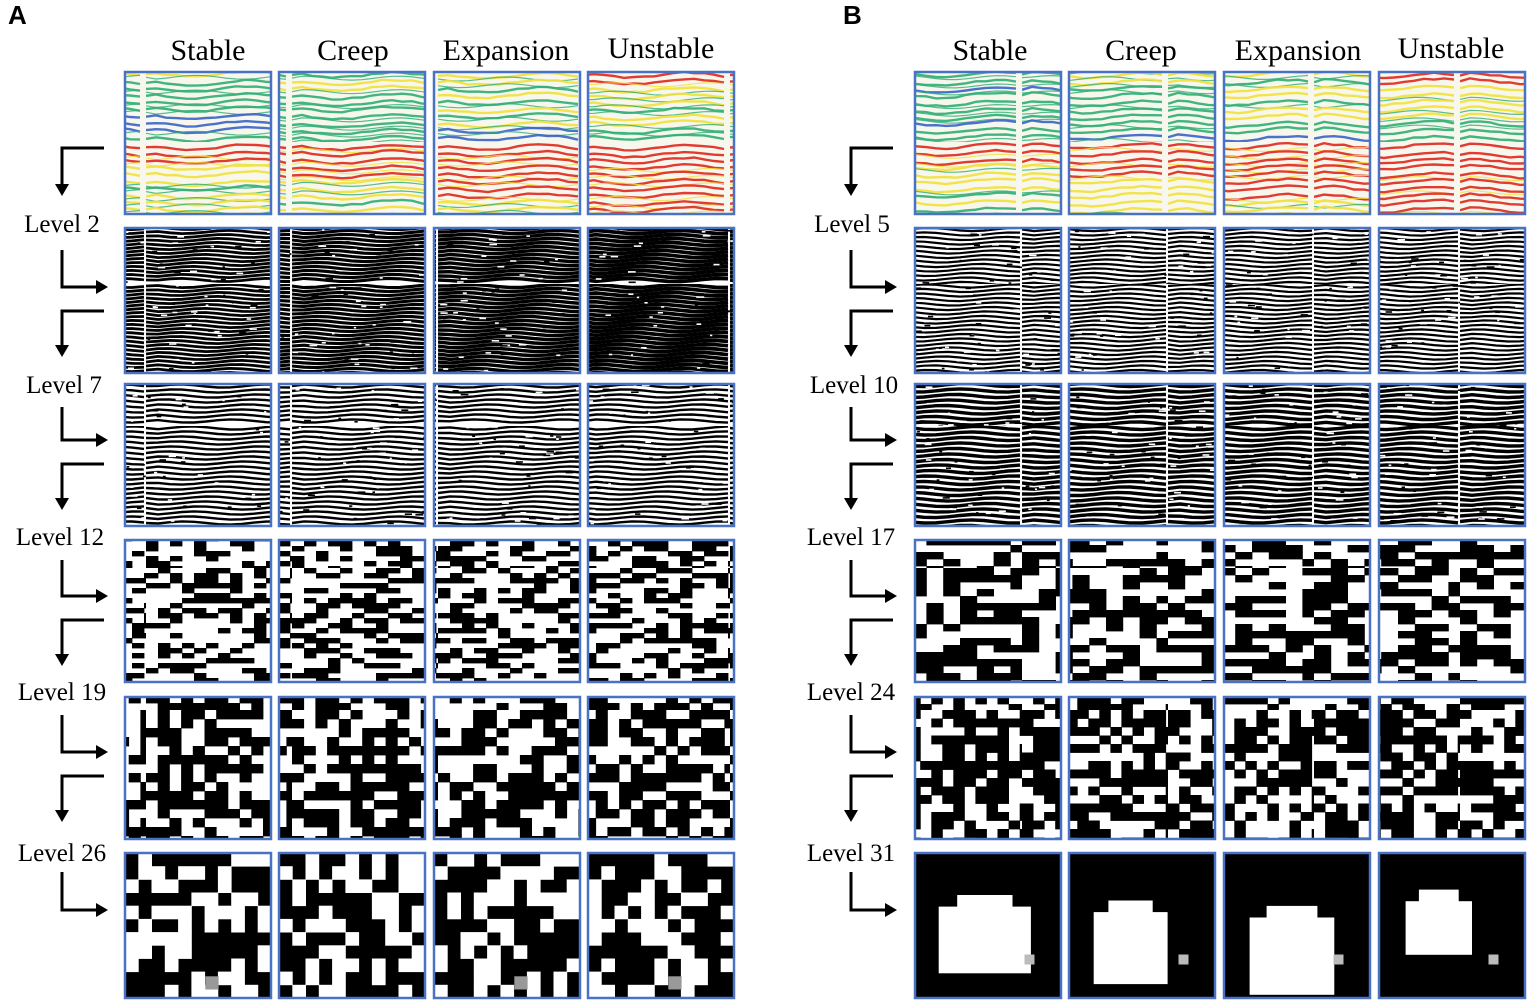 The height and width of the screenshot is (1006, 1535). What do you see at coordinates (62, 224) in the screenshot?
I see `panel-a-level-label-1: Level 2` at bounding box center [62, 224].